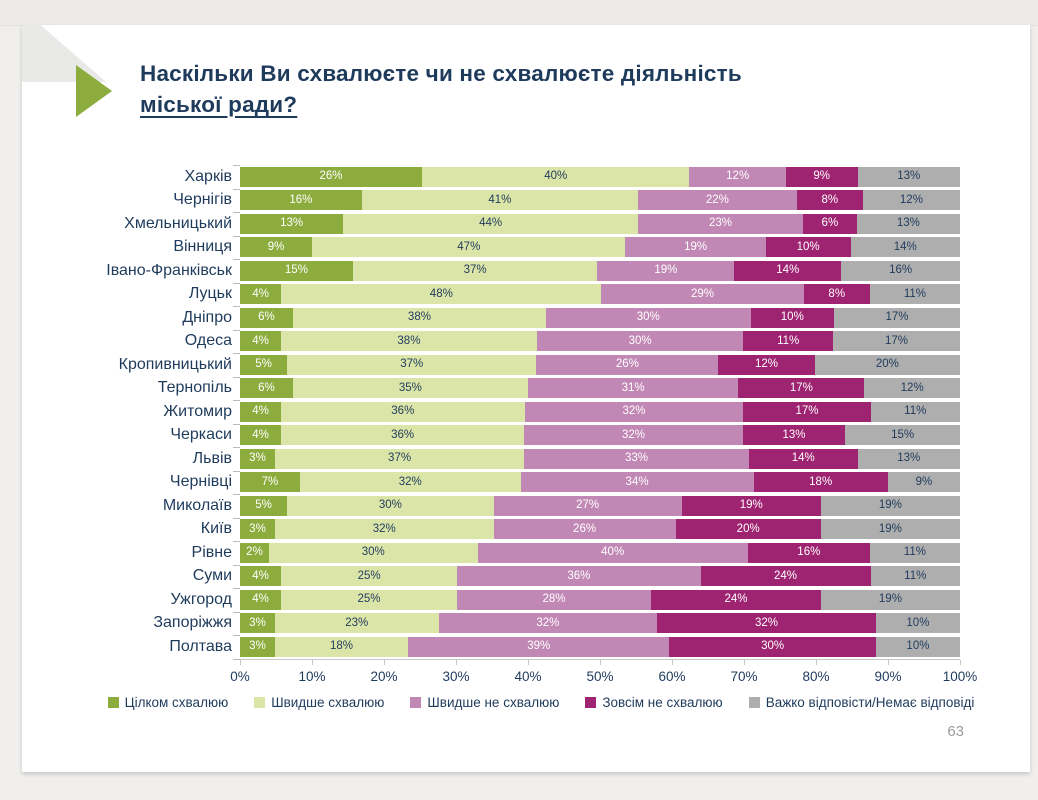  I want to click on bar-segment-value: 23%, so click(357, 622).